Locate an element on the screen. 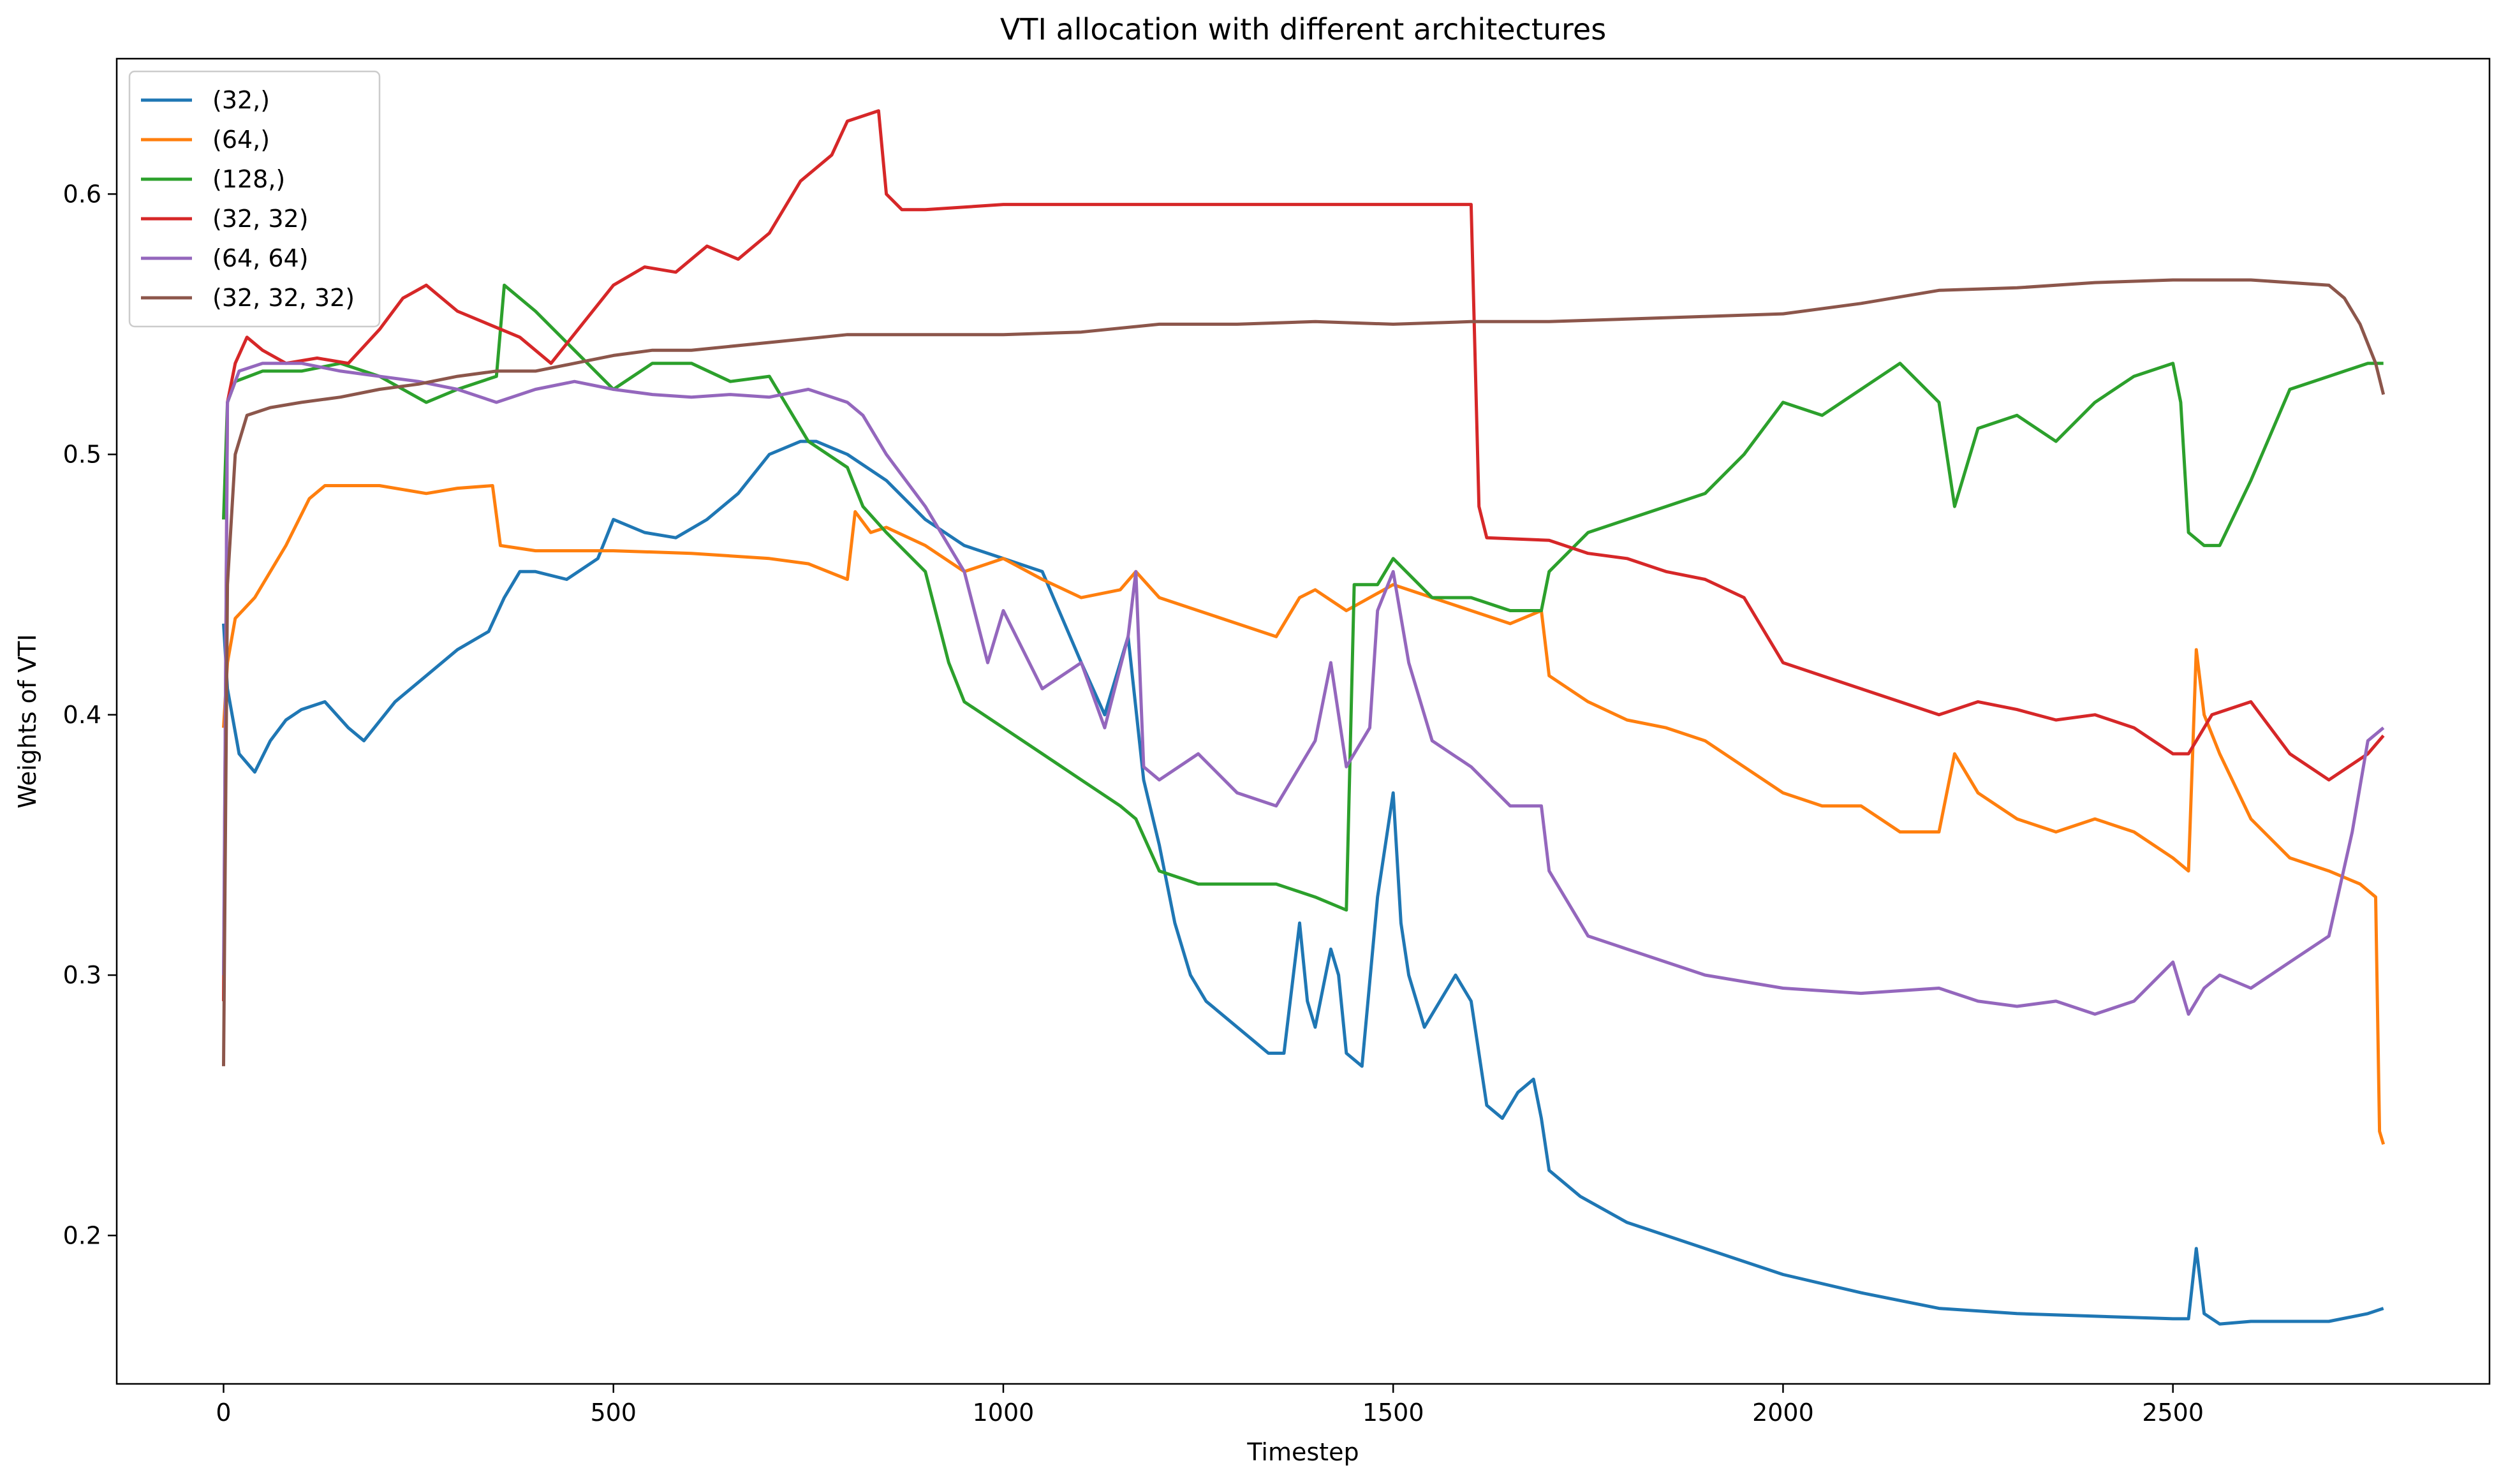  y-tick-label: 0.6 is located at coordinates (82, 194).